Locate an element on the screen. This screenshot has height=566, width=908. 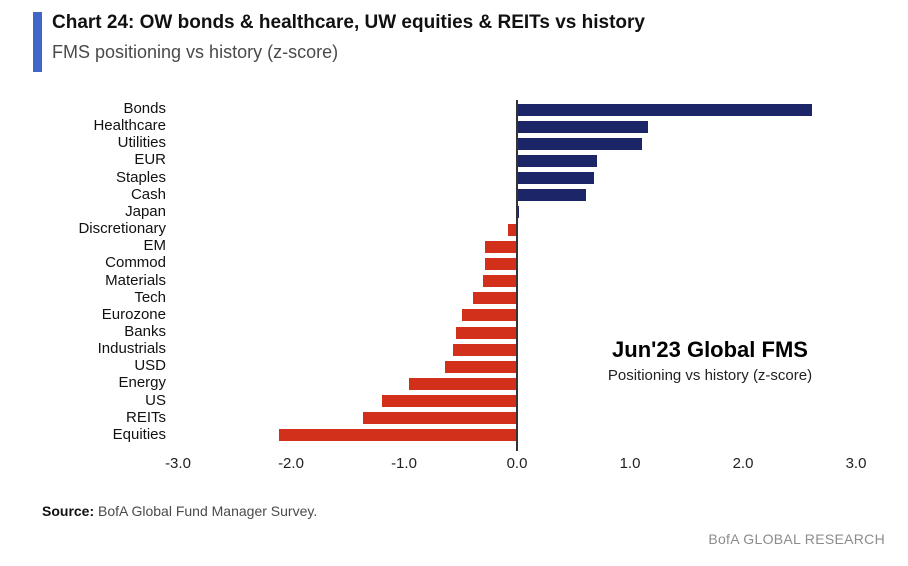
bar-em is located at coordinates (500, 246).